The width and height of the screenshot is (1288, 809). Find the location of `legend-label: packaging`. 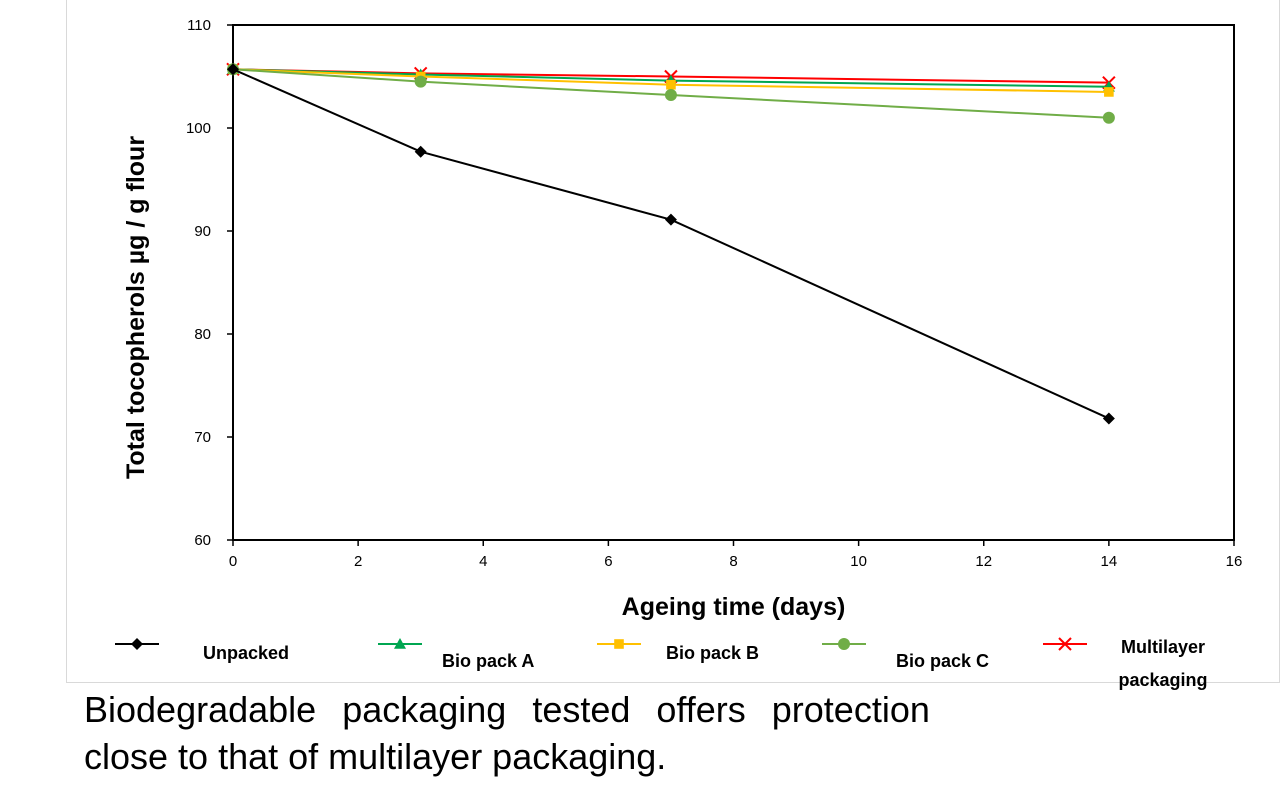

legend-label: packaging is located at coordinates (1162, 680).